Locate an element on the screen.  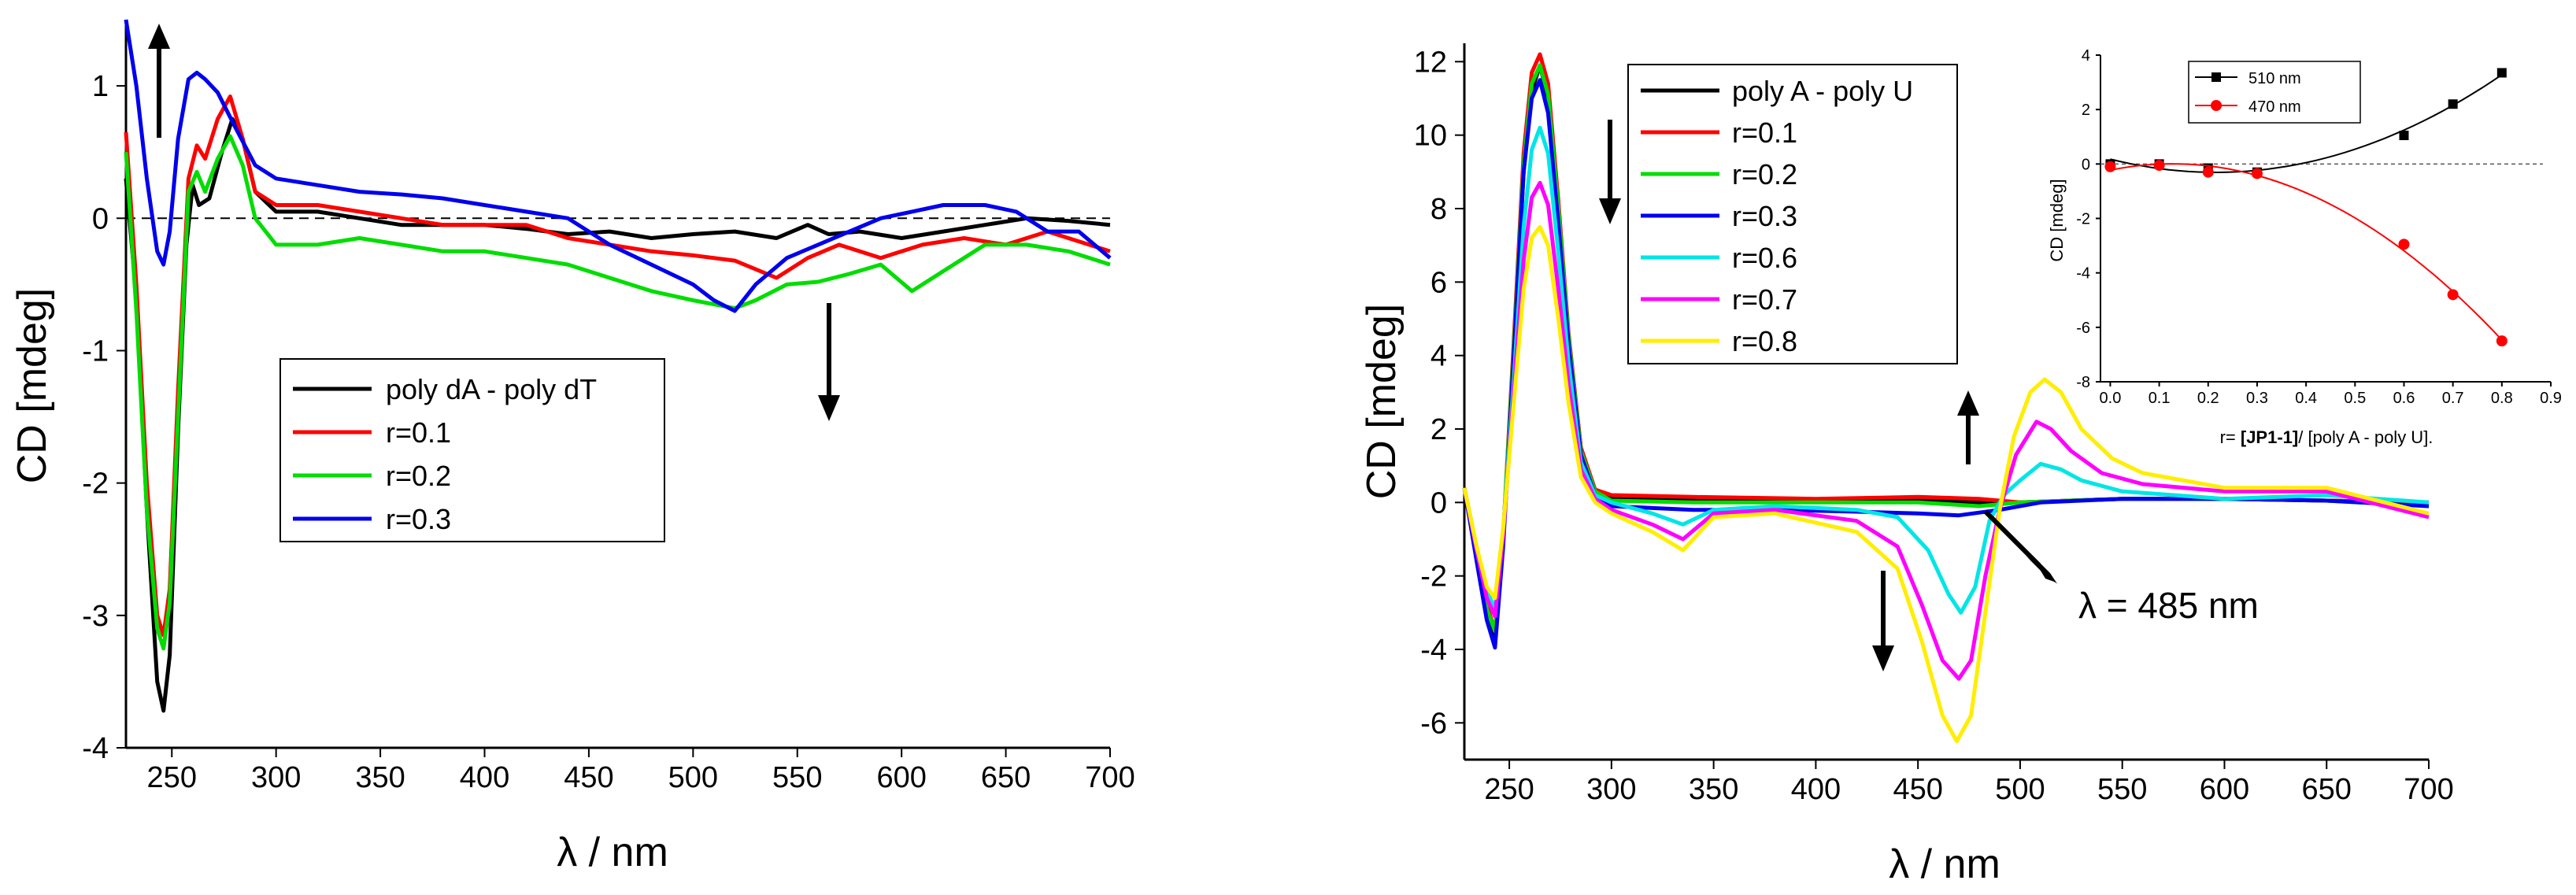
right-y-ticks: -6 -4 -2 0 2 4 6 8 10 12 is located at coordinates (1439, 393).